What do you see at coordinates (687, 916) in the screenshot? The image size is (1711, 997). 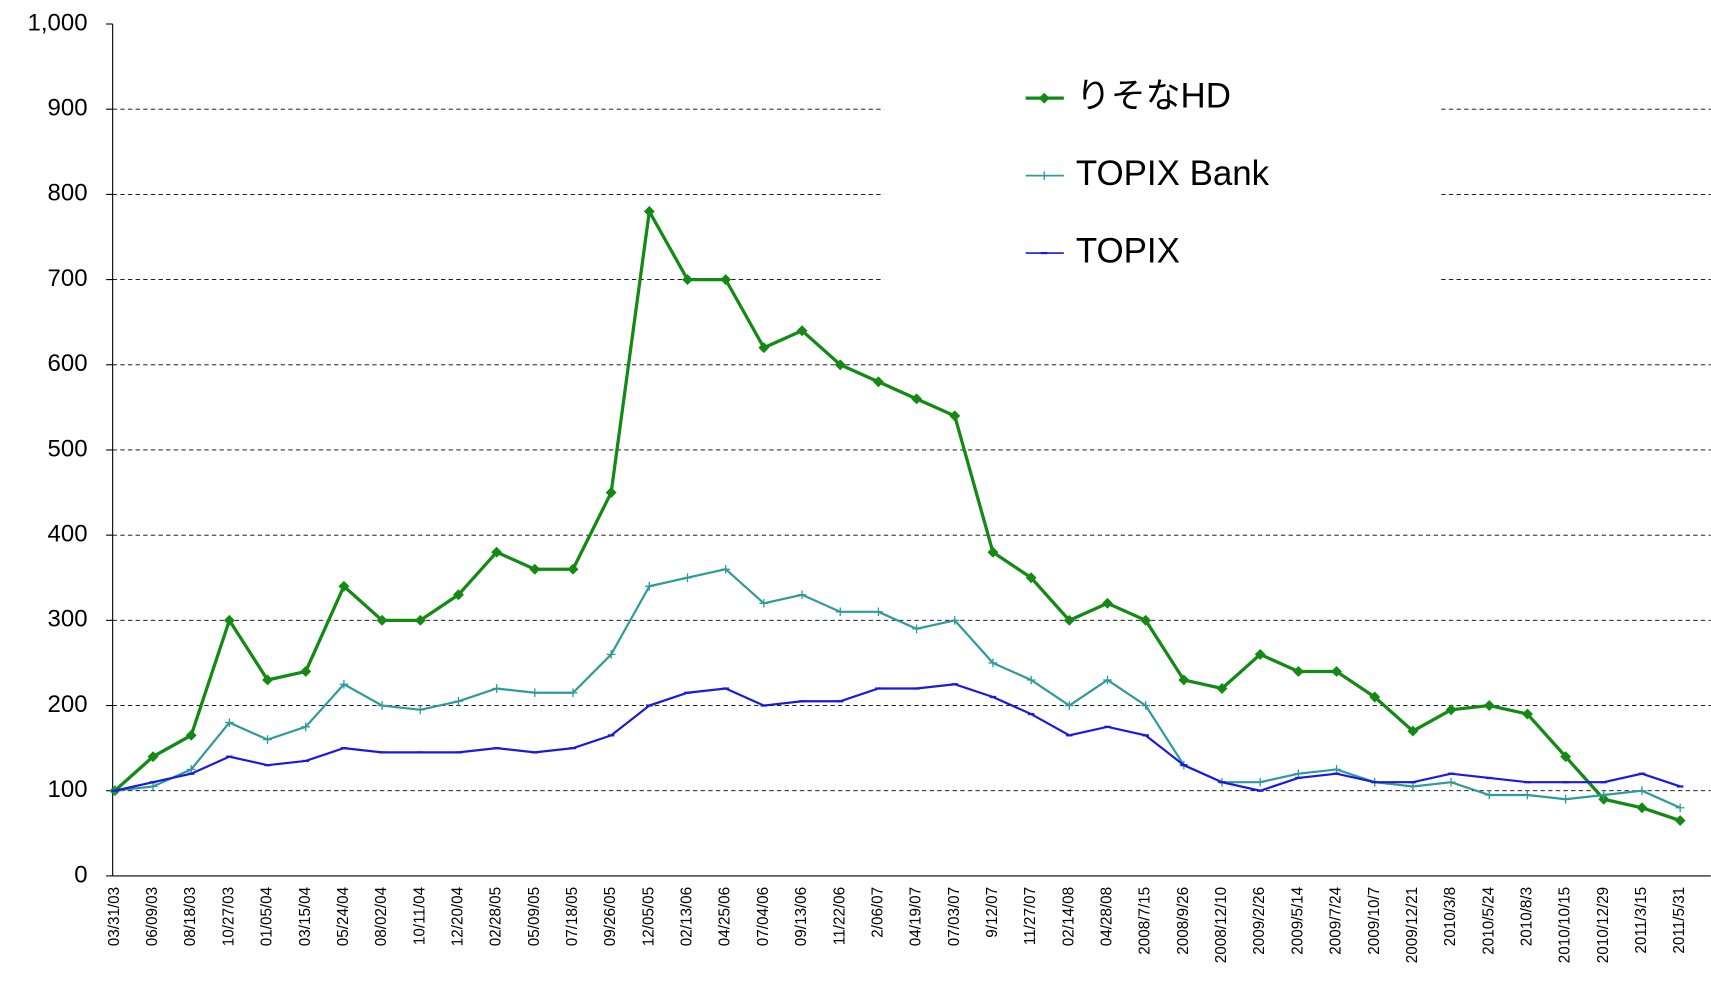 I see `x-tick-label: 02/13/06` at bounding box center [687, 916].